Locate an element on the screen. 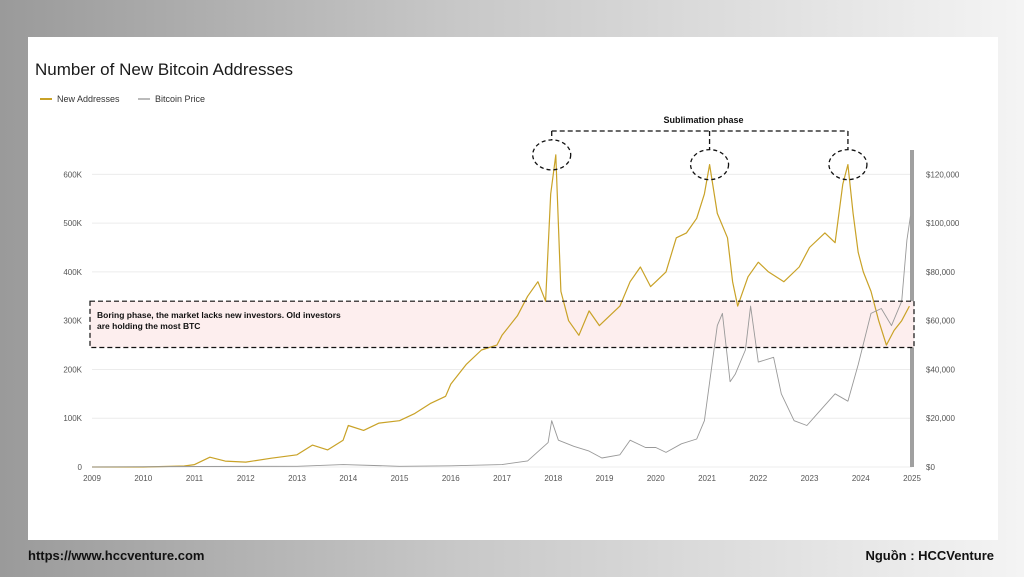 Image resolution: width=1024 pixels, height=577 pixels. chart-legend: New Addresses Bitcoin Price is located at coordinates (130, 98).